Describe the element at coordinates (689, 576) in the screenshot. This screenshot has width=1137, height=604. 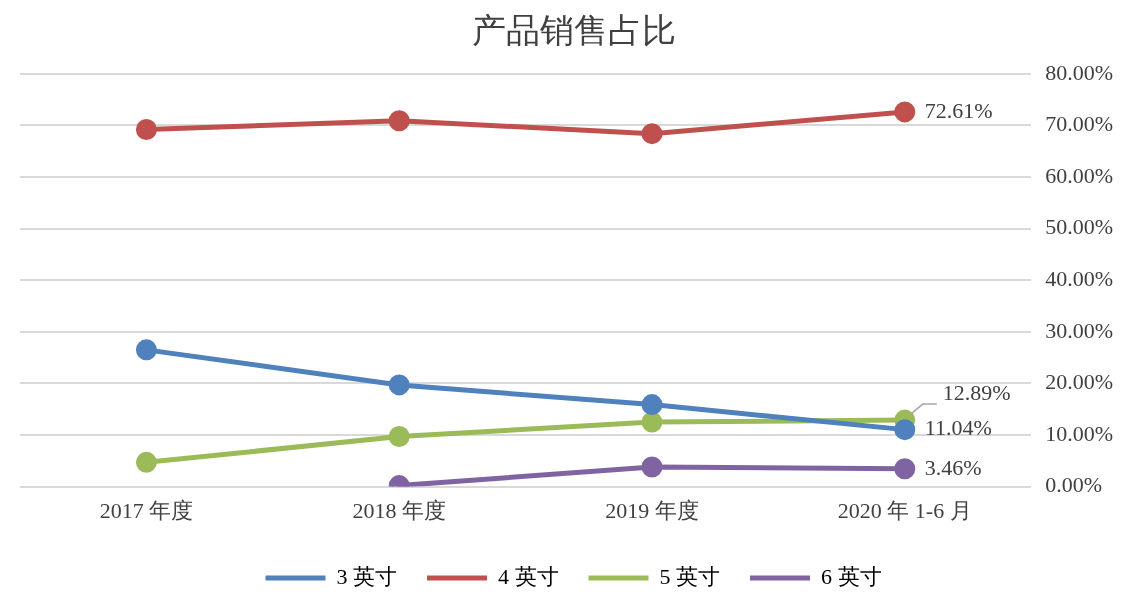
I see `legend-label: 5 英寸` at that location.